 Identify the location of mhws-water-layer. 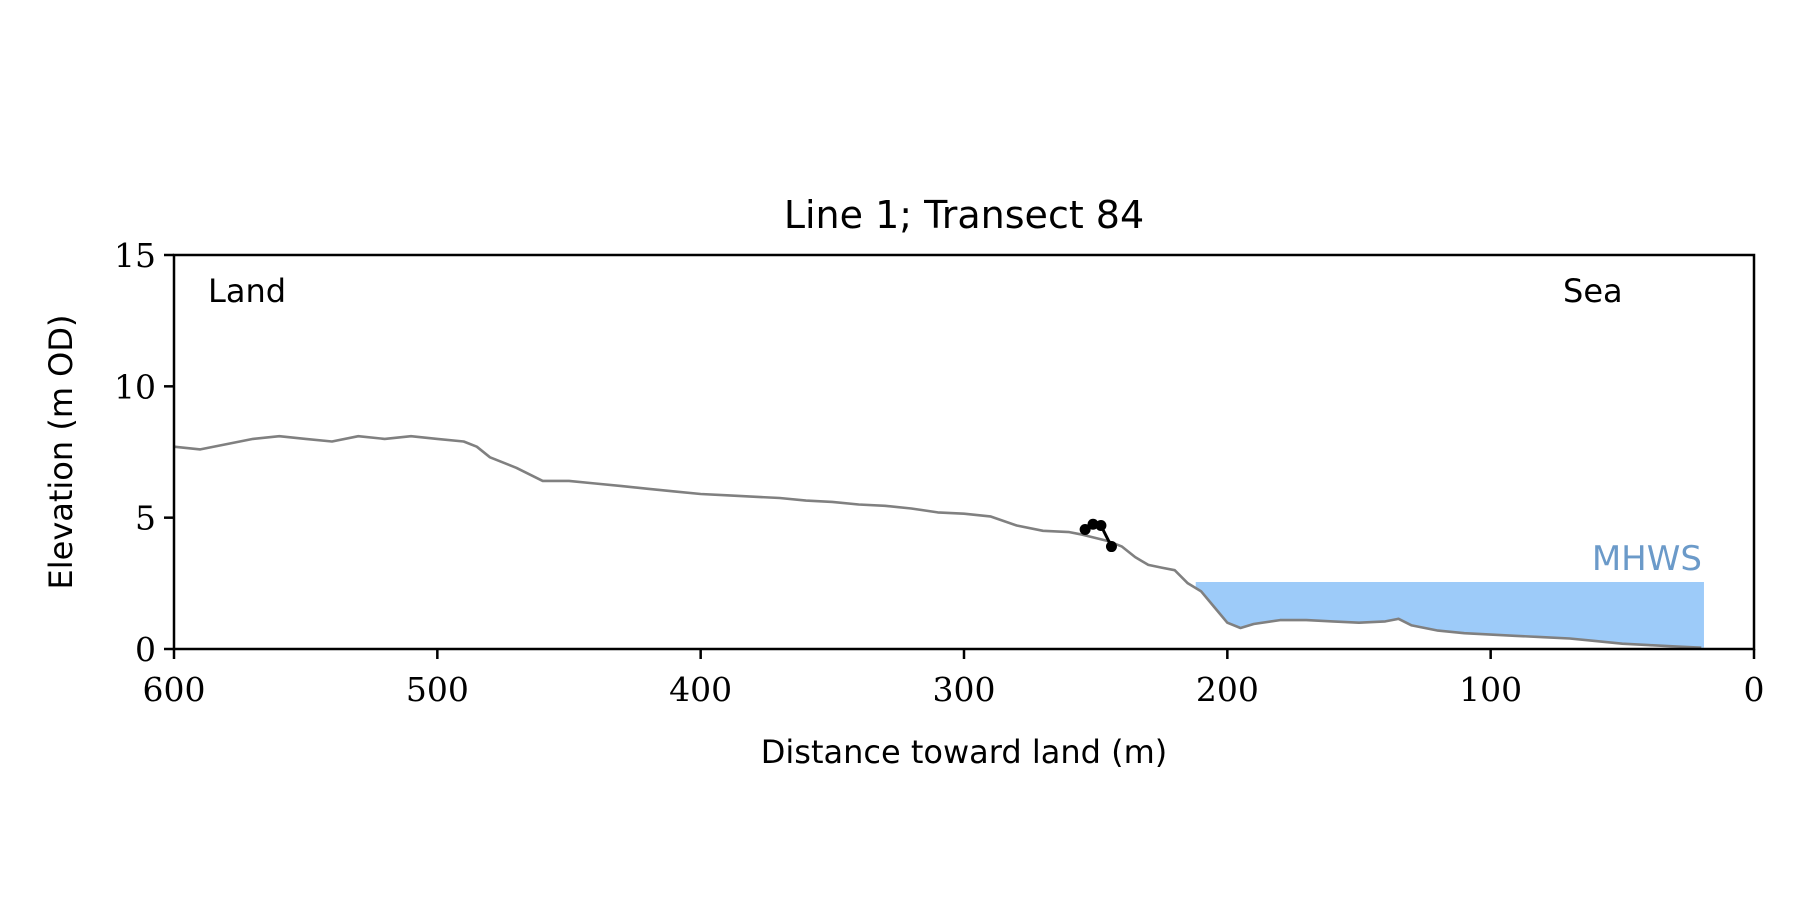
(1449, 615).